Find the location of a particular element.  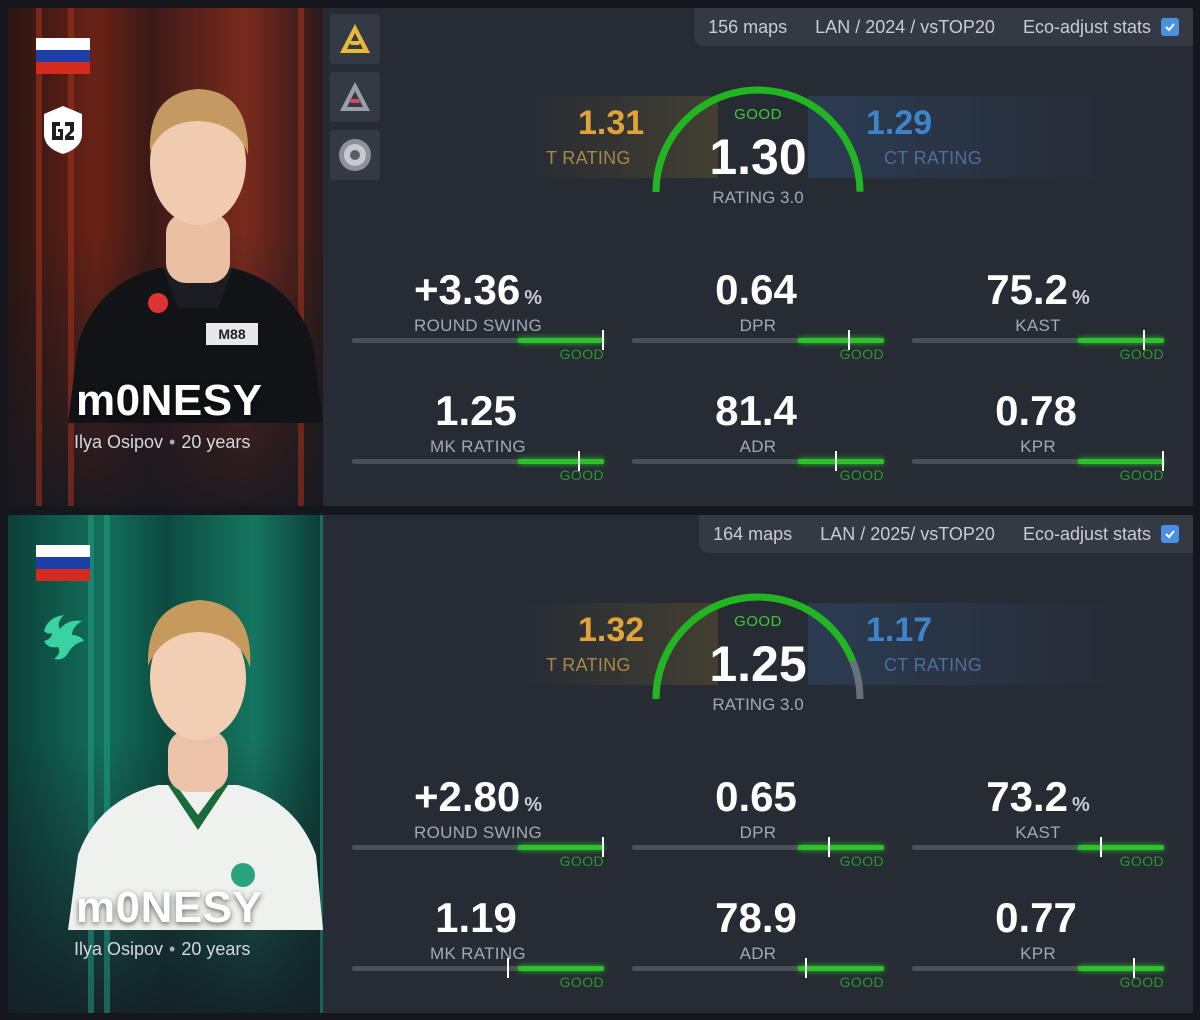

maps-count: 164 maps is located at coordinates (753, 533).